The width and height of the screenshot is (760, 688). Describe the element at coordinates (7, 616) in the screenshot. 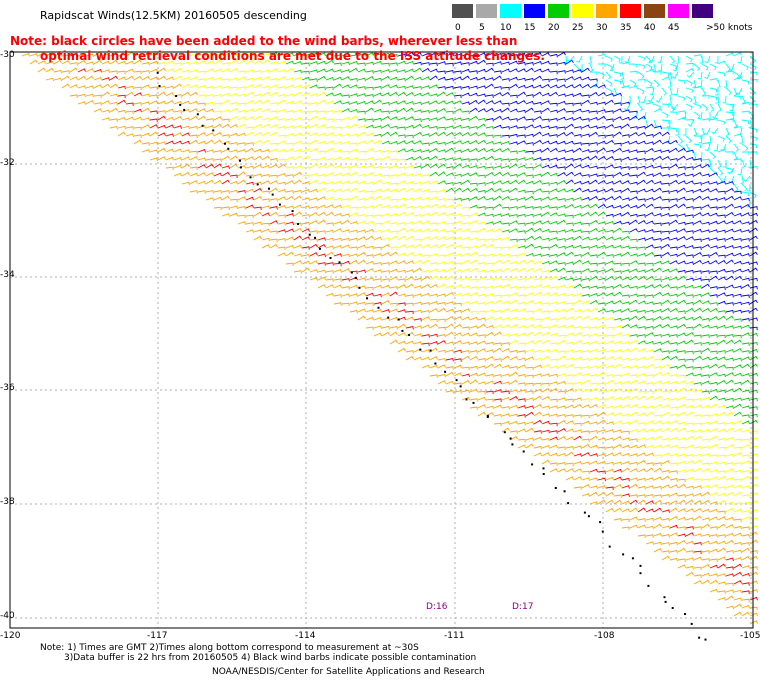

I see `lat-label-40: -40` at that location.